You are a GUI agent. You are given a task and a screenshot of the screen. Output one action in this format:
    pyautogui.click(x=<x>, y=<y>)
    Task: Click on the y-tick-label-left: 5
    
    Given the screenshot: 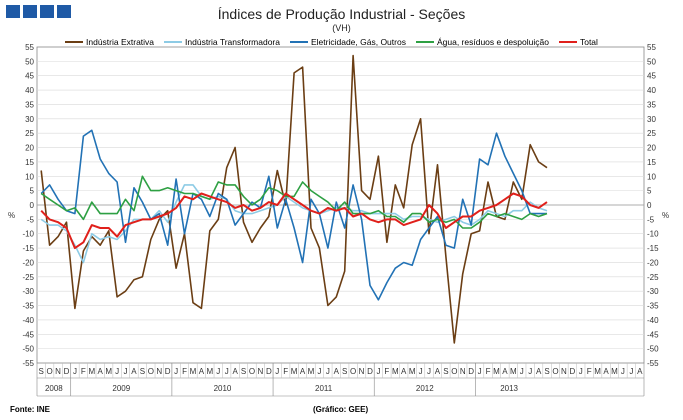 What is the action you would take?
    pyautogui.click(x=32, y=191)
    